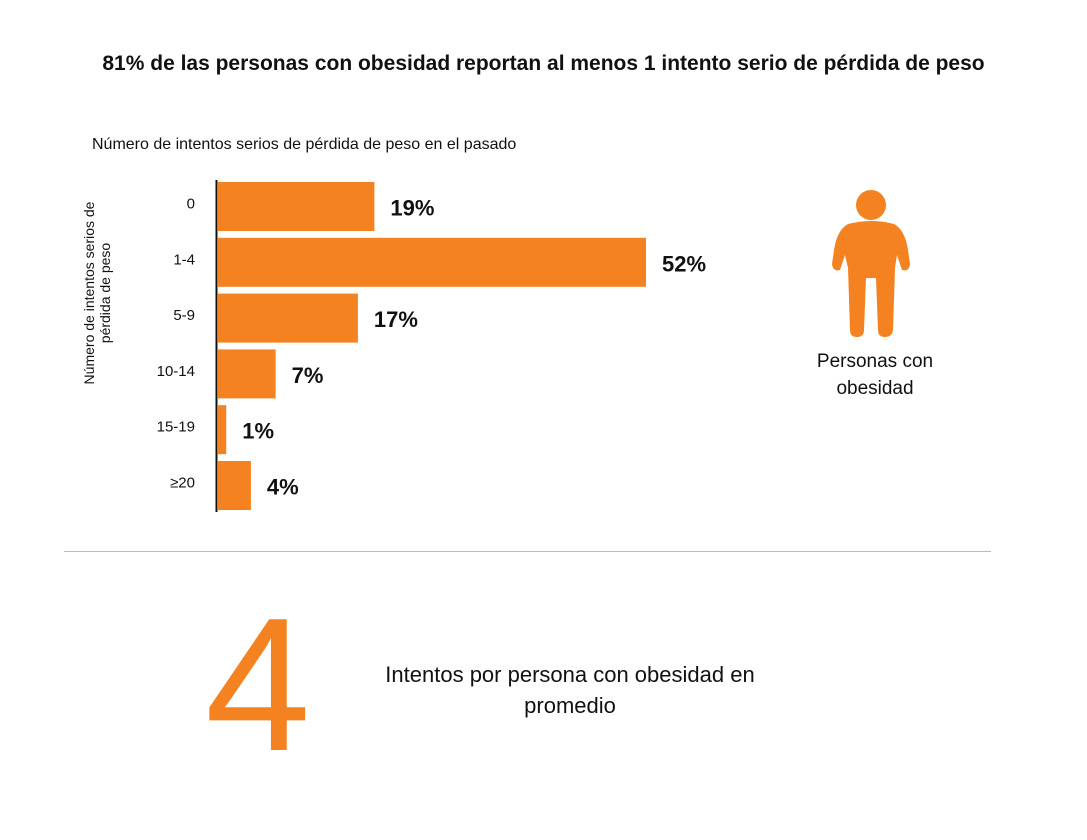 The image size is (1087, 840). I want to click on data-label: 4%, so click(283, 487).